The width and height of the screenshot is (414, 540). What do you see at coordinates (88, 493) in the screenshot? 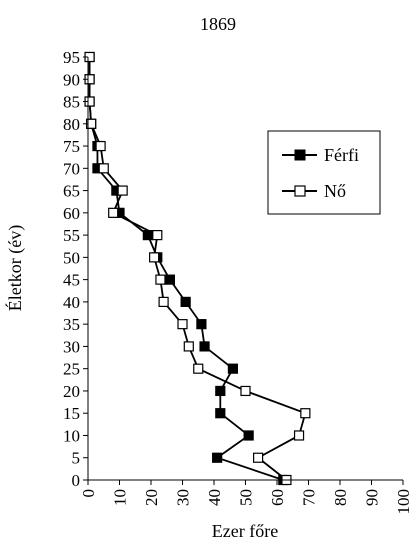
I see `x-tick-label: 0` at bounding box center [88, 493].